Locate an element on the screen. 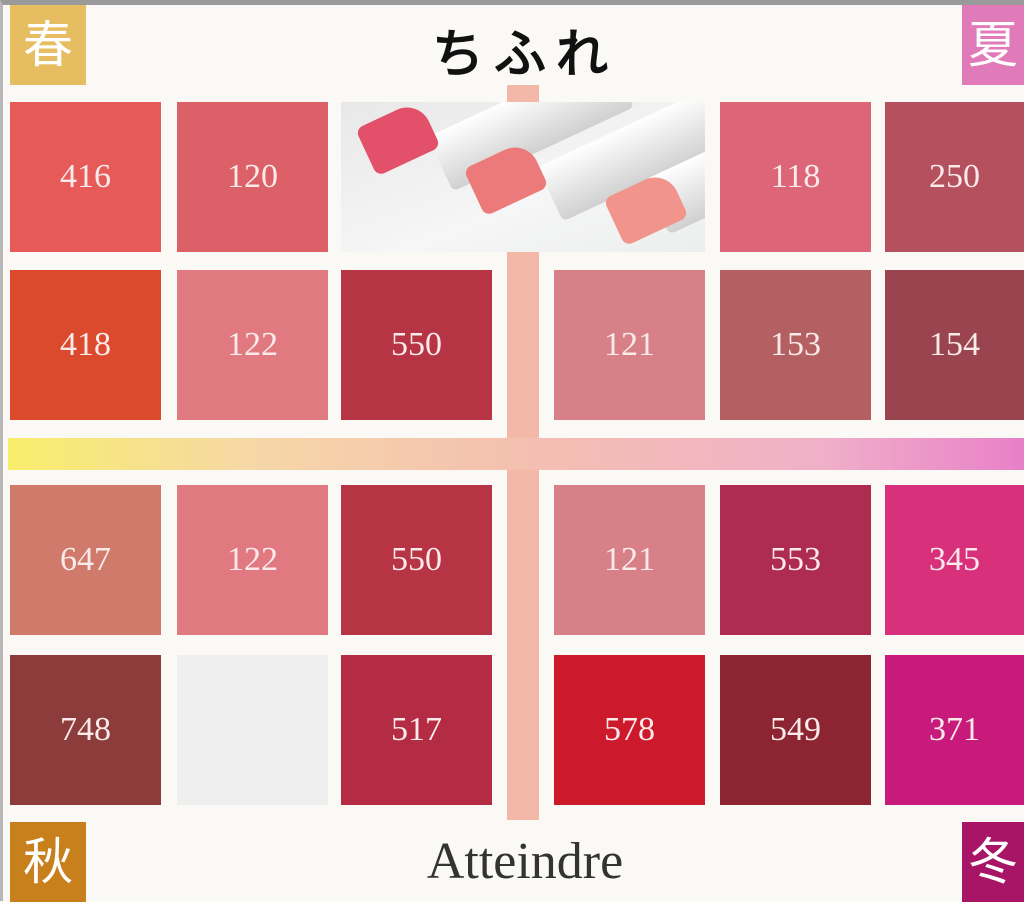  color-swatch: 416 is located at coordinates (85, 177).